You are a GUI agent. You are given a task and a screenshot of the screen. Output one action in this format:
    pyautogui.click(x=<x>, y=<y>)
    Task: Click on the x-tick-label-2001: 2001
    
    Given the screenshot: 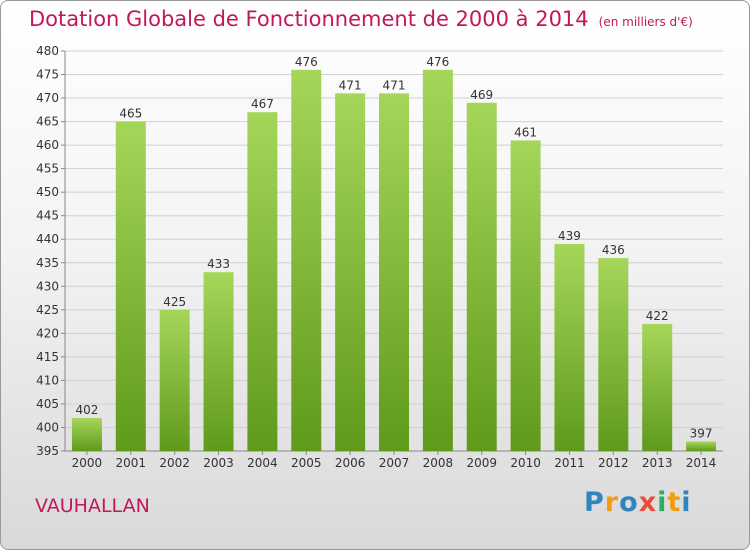 What is the action you would take?
    pyautogui.click(x=131, y=463)
    